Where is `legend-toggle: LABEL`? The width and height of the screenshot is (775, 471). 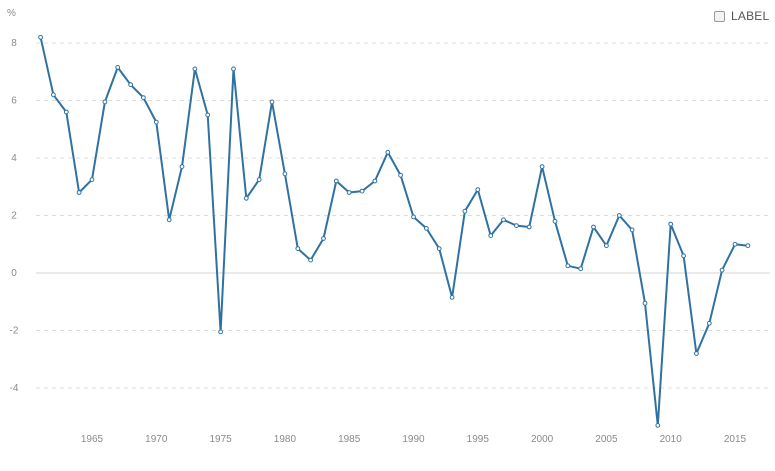 legend-toggle: LABEL is located at coordinates (741, 16).